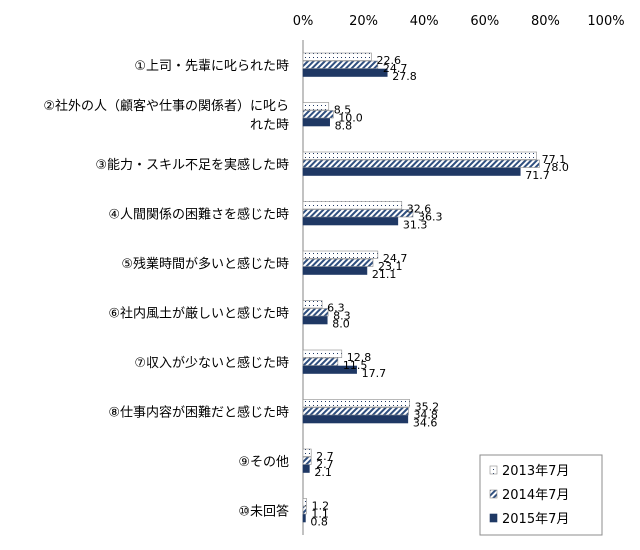 This screenshot has height=550, width=640. What do you see at coordinates (419, 209) in the screenshot?
I see `data-label: 32.6` at bounding box center [419, 209].